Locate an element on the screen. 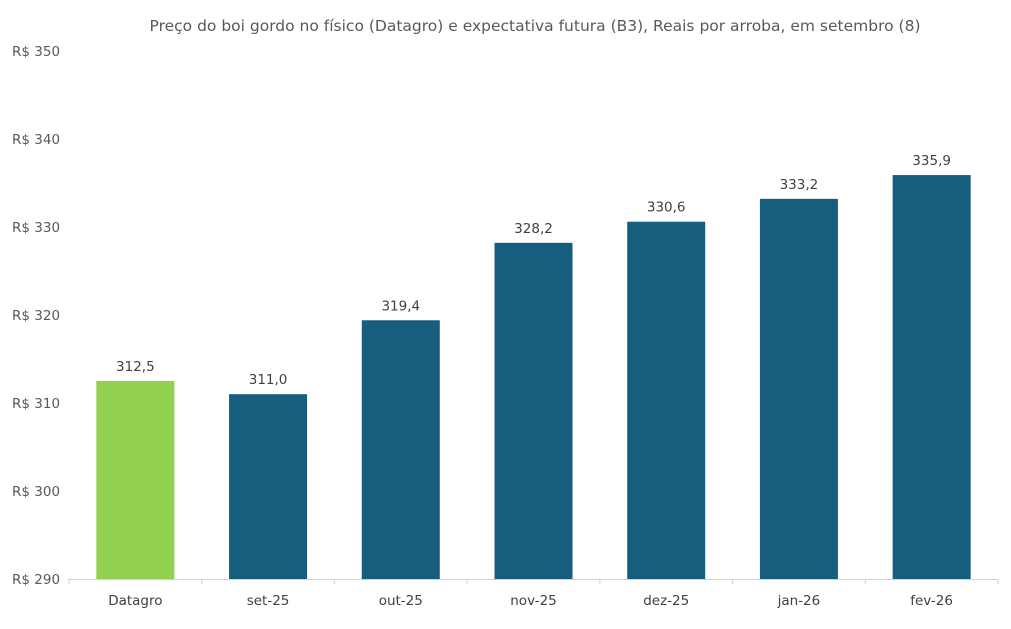 The width and height of the screenshot is (1011, 629). data-label: 319,4 is located at coordinates (400, 306).